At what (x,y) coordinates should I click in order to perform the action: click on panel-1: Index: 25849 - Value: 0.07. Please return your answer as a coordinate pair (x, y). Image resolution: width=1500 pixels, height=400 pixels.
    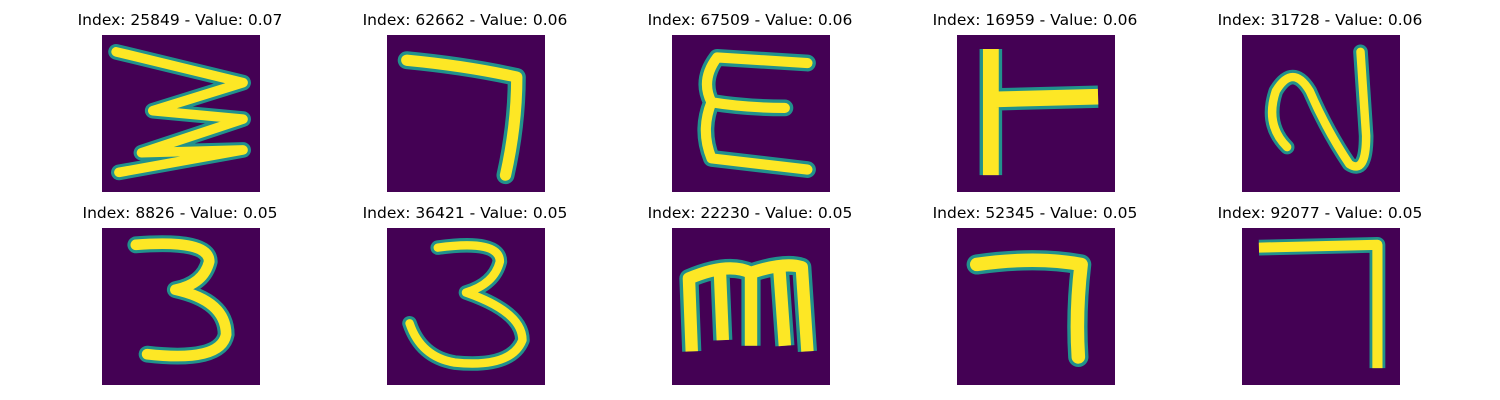
    Looking at the image, I should click on (180, 96).